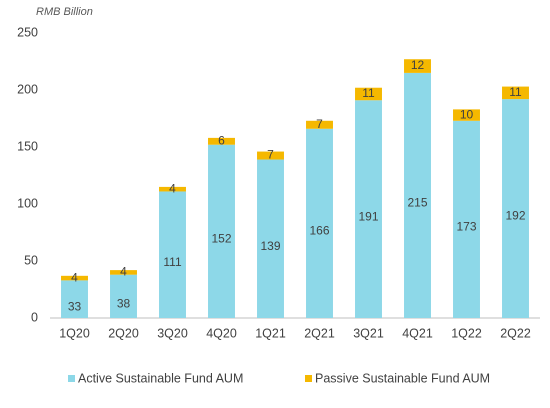 The image size is (550, 408). I want to click on data-label: 12, so click(418, 65).